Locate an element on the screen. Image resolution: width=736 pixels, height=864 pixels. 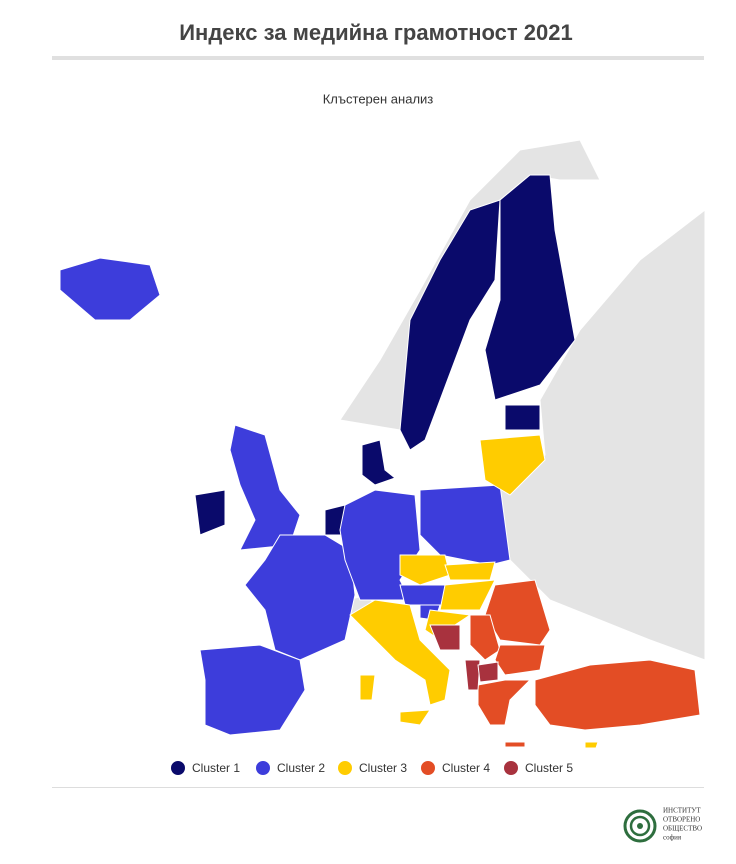
title: Индекс за медийна грамотност 2021 is located at coordinates (376, 32).